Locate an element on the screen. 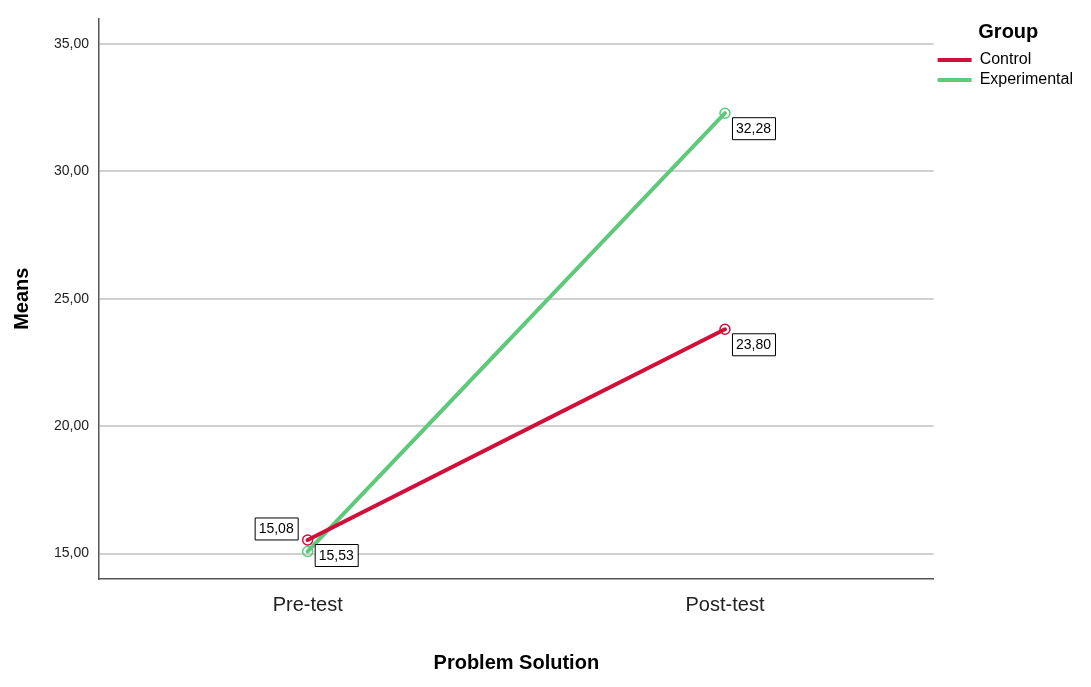  legend-label: Control is located at coordinates (1005, 59).